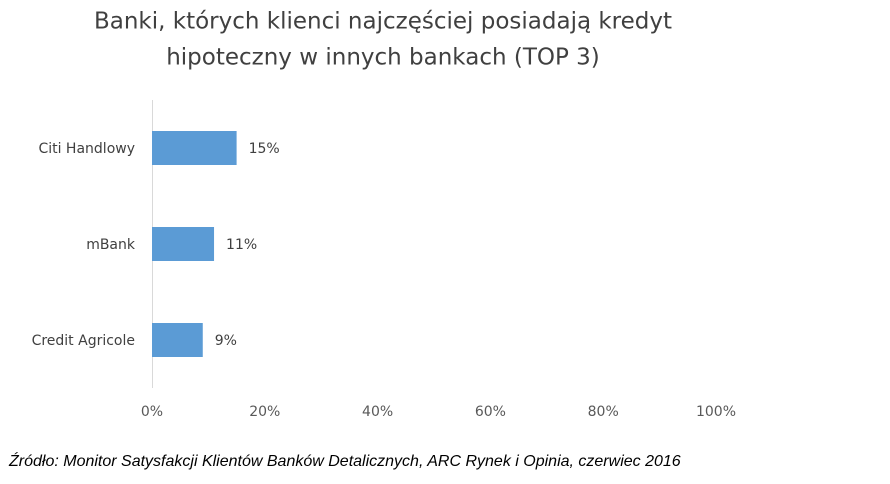  I want to click on y-tick-label: Citi Handlowy, so click(86, 149).